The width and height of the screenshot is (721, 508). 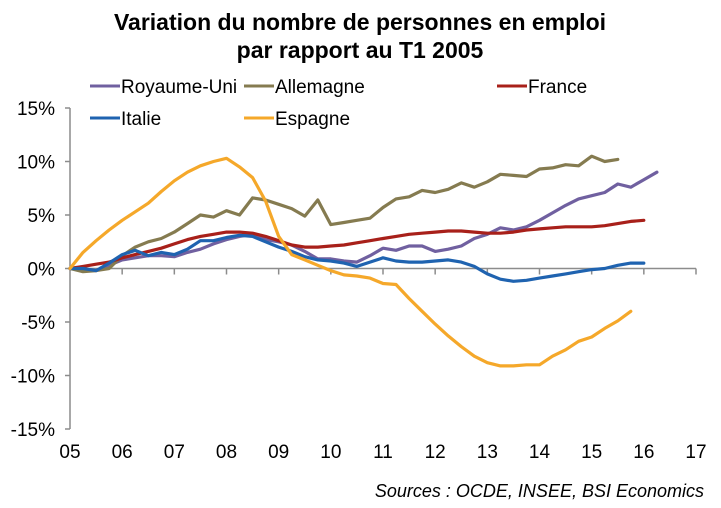 I want to click on y-tick-label: 5%, so click(x=42, y=216).